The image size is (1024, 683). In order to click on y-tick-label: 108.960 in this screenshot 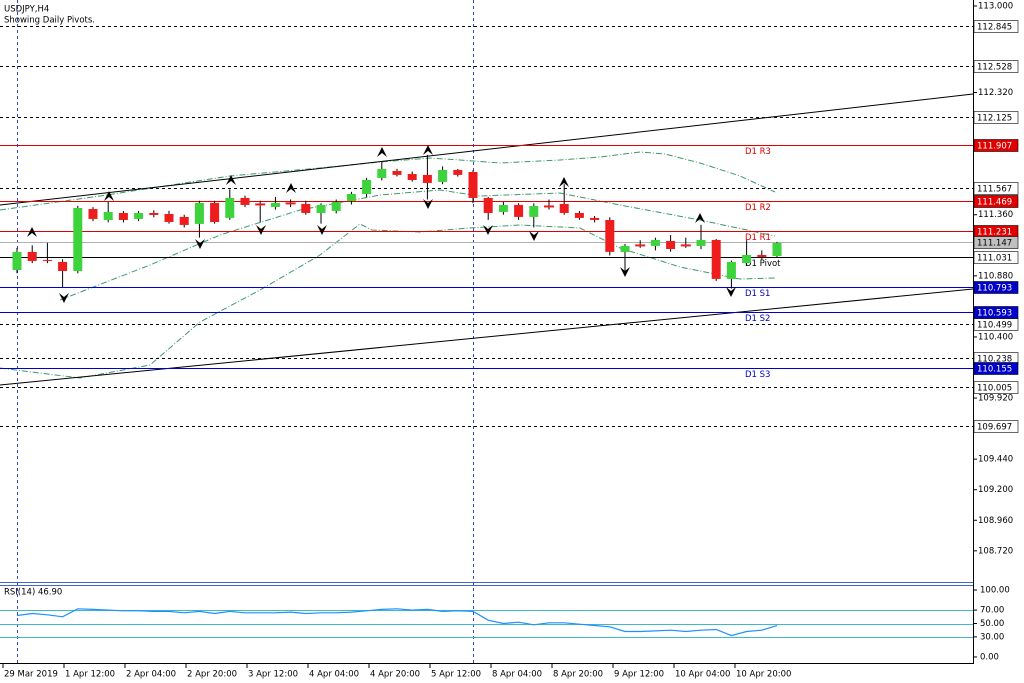, I will do `click(995, 521)`.